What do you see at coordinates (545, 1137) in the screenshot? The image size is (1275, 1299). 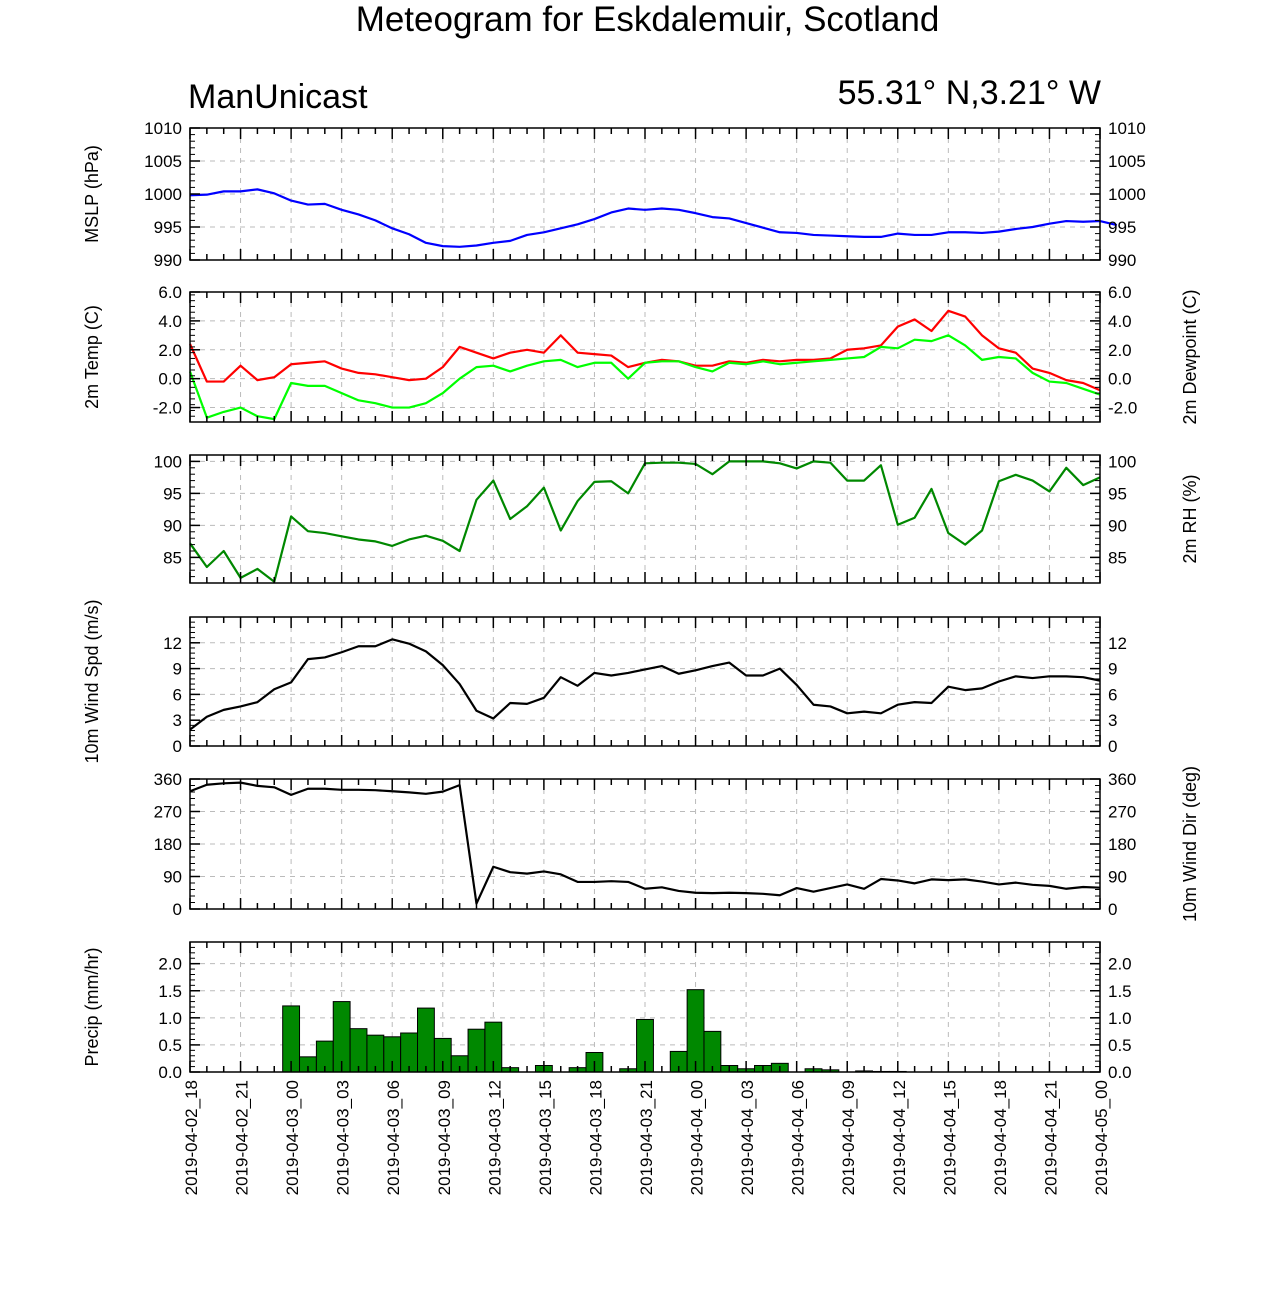 I see `x-tick-label: 2019-04-03_15` at bounding box center [545, 1137].